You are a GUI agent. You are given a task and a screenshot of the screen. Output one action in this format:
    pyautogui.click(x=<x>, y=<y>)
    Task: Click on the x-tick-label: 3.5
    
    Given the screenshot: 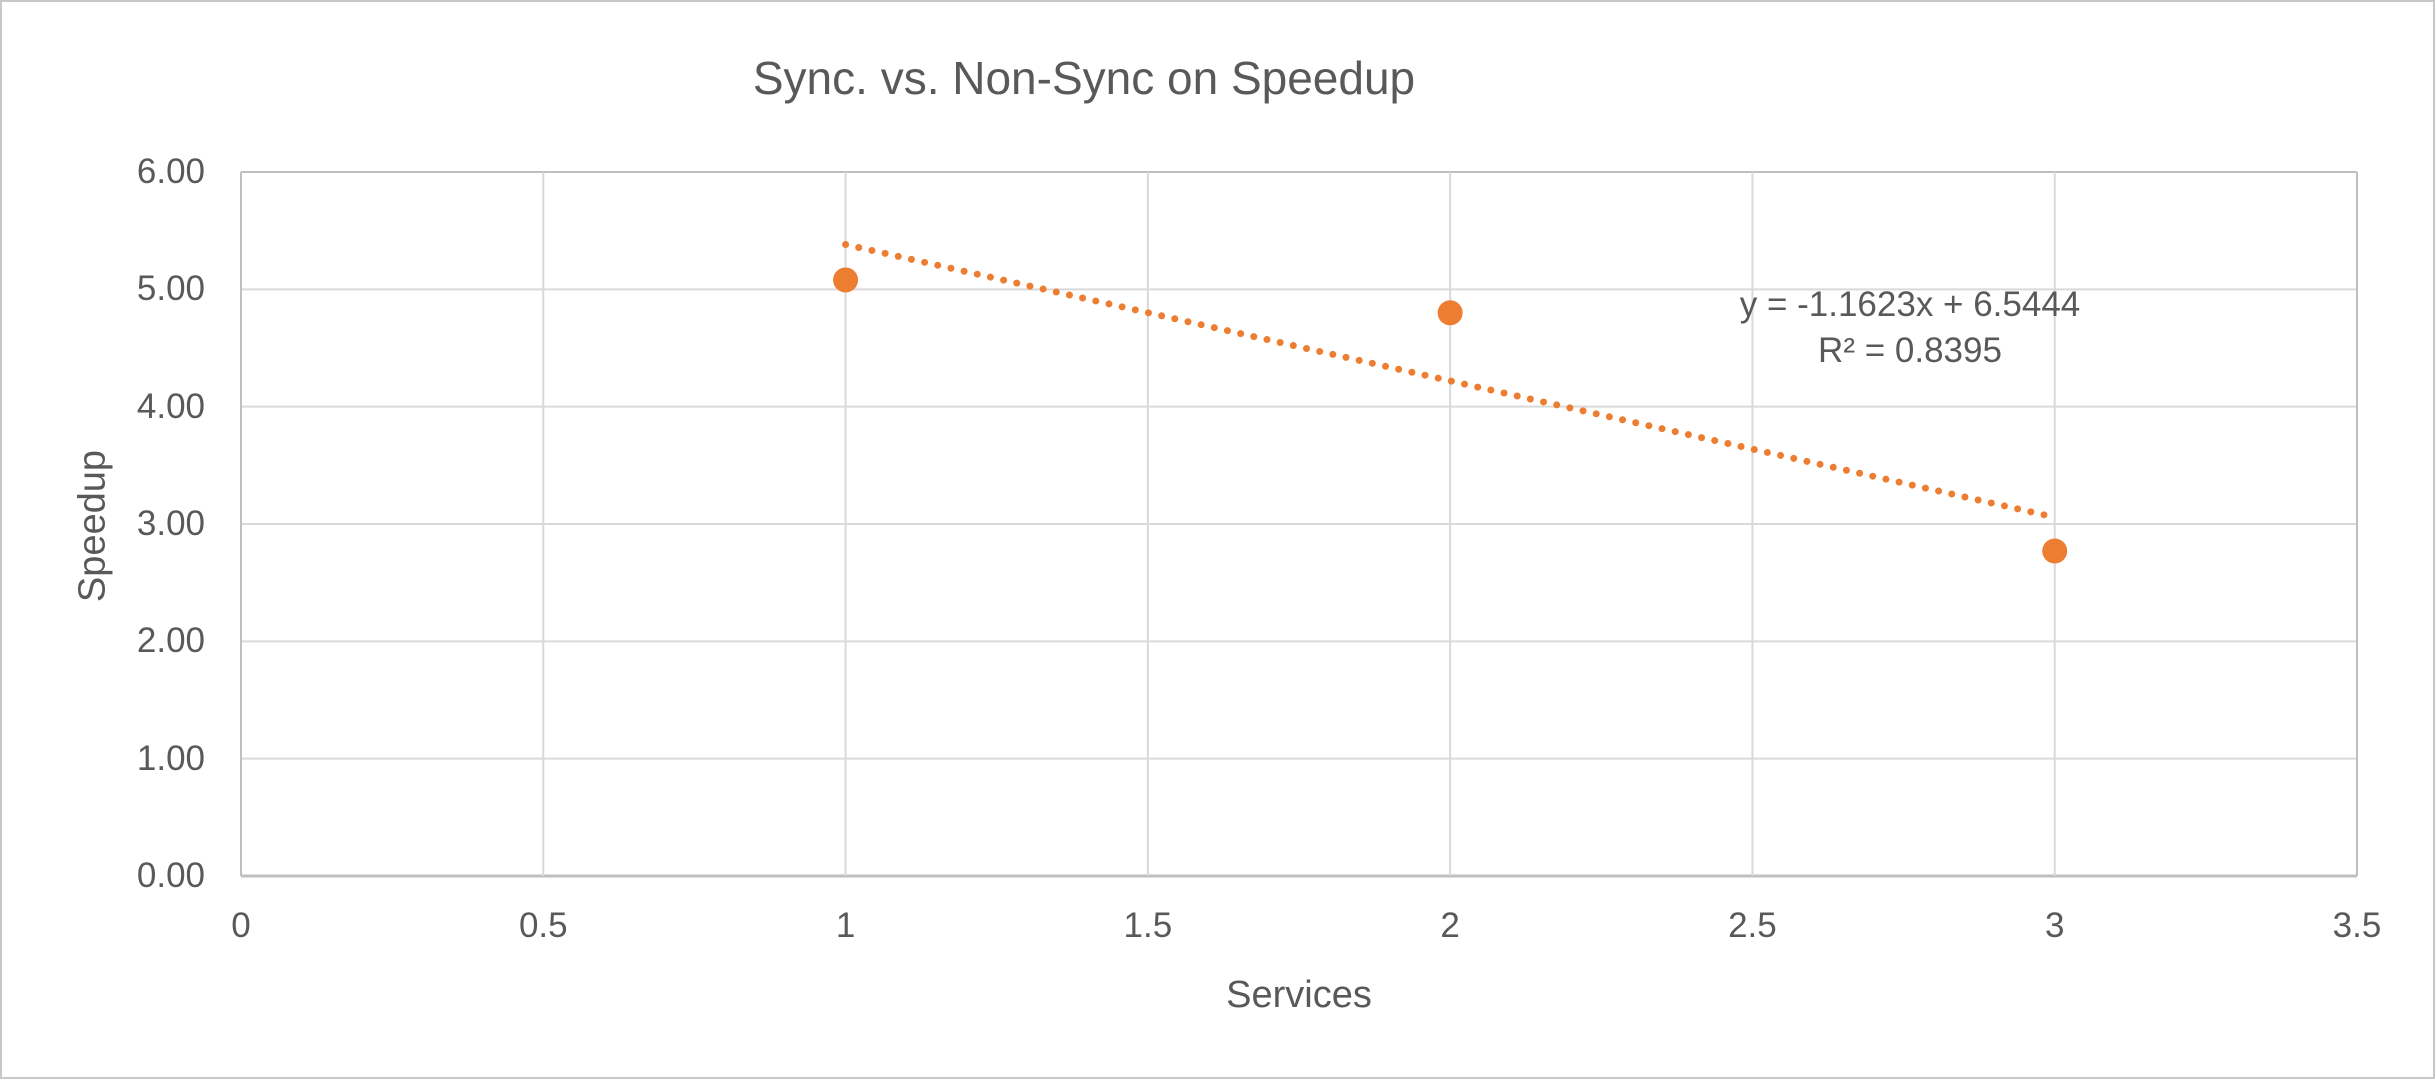 What is the action you would take?
    pyautogui.click(x=2357, y=925)
    